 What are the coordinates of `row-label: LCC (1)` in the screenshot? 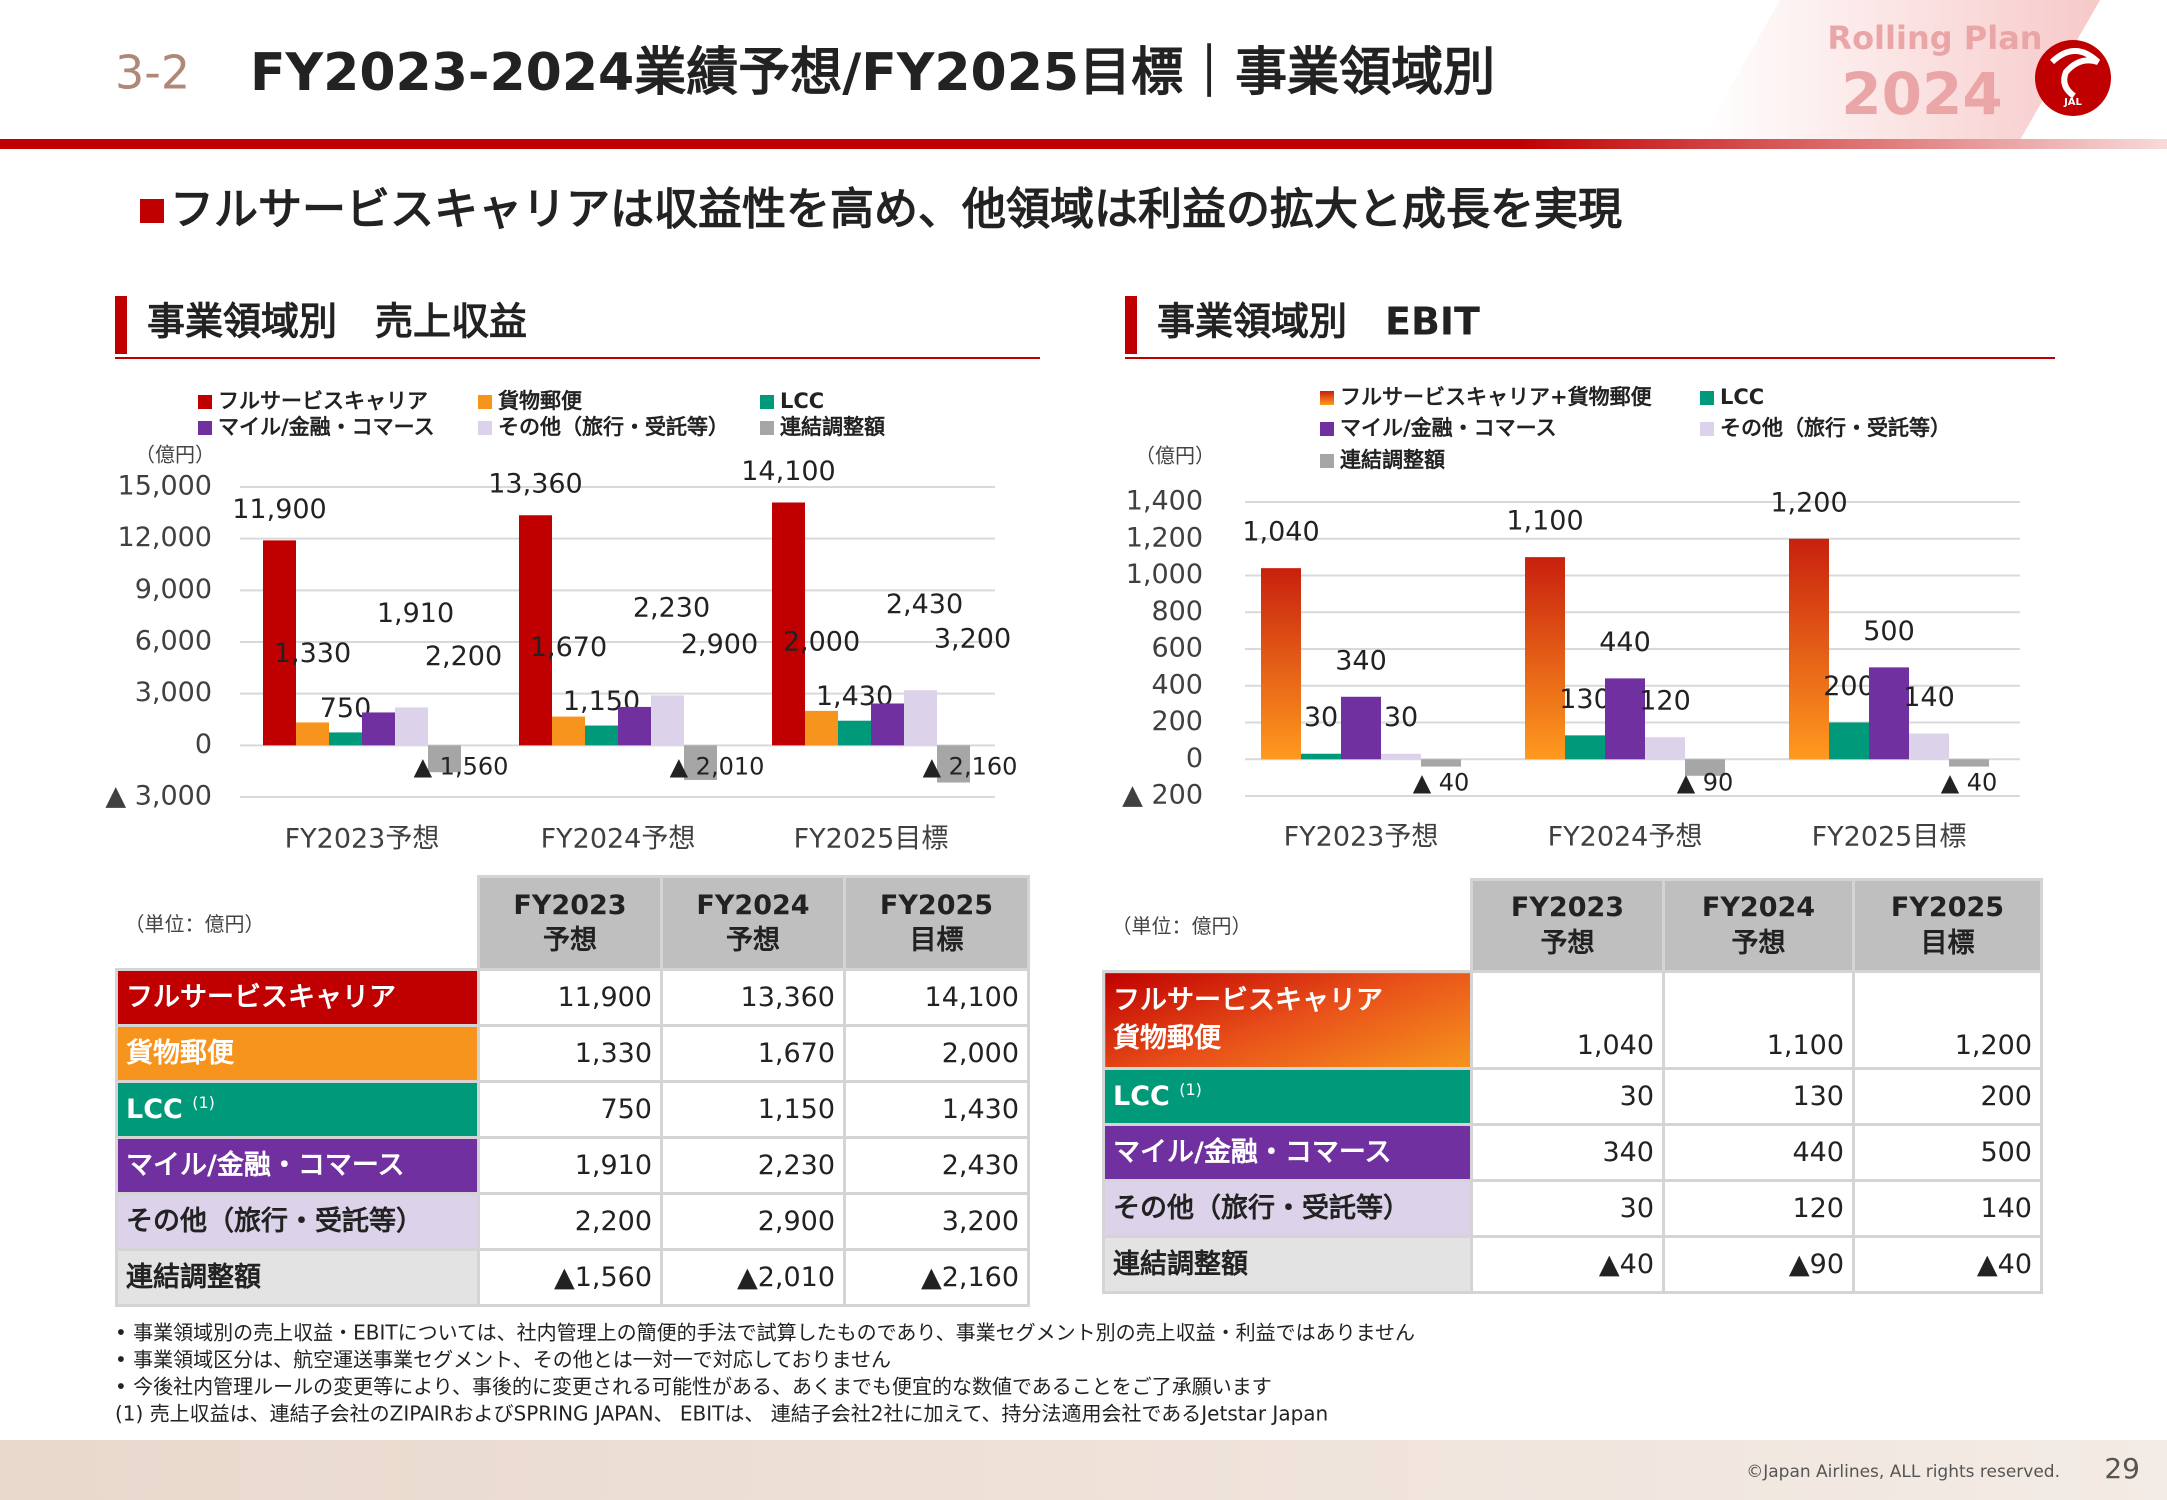 It's located at (1287, 1096).